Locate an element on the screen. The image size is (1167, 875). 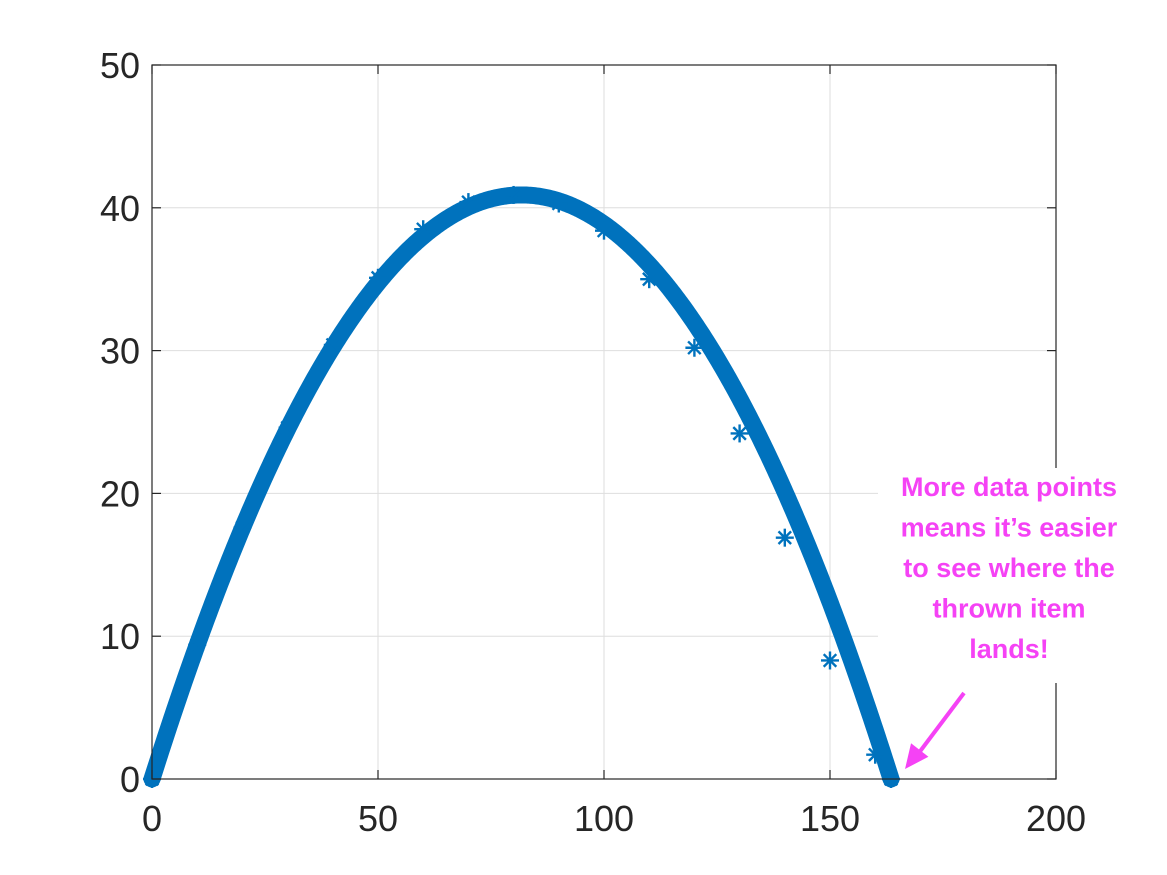
x-tick-label: 150 is located at coordinates (830, 818).